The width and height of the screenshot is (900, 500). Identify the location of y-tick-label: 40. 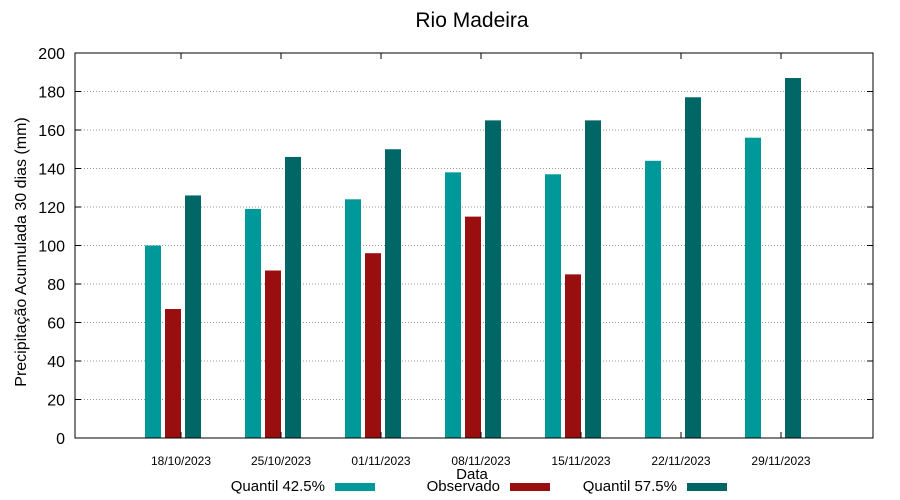
(56, 362).